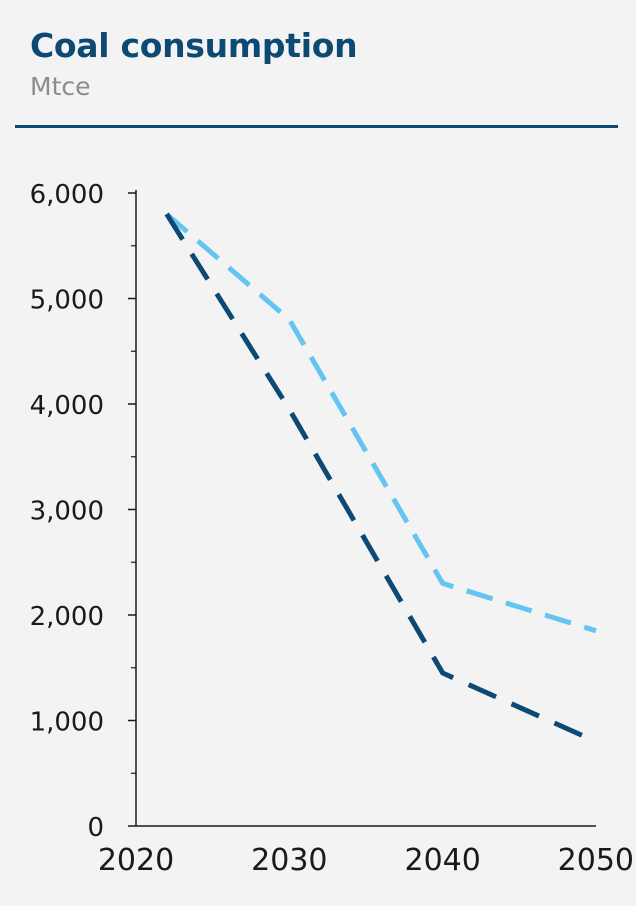 The image size is (636, 906). What do you see at coordinates (67, 617) in the screenshot?
I see `y-tick-label: 2,000` at bounding box center [67, 617].